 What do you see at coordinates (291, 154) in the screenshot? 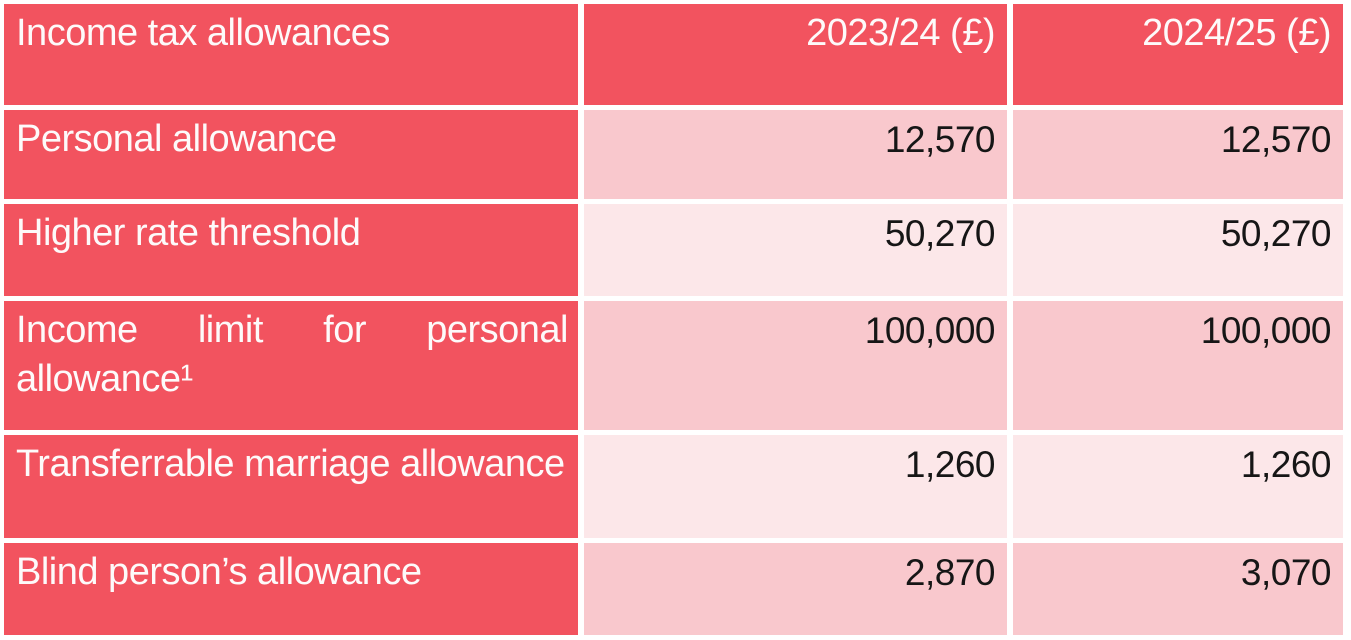
I see `row-personal-allowance-label: Personal allowance` at bounding box center [291, 154].